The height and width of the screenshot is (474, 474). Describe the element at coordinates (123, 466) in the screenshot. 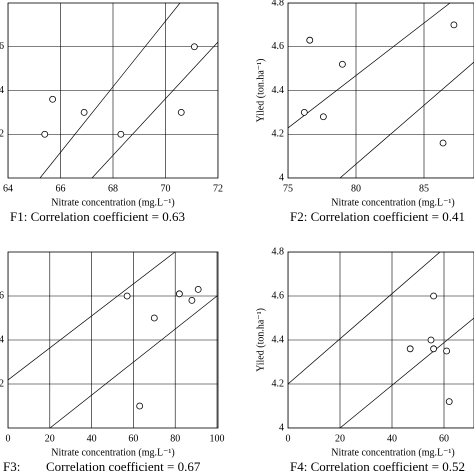

I see `caption: Correlation coefficient = 0.67` at that location.